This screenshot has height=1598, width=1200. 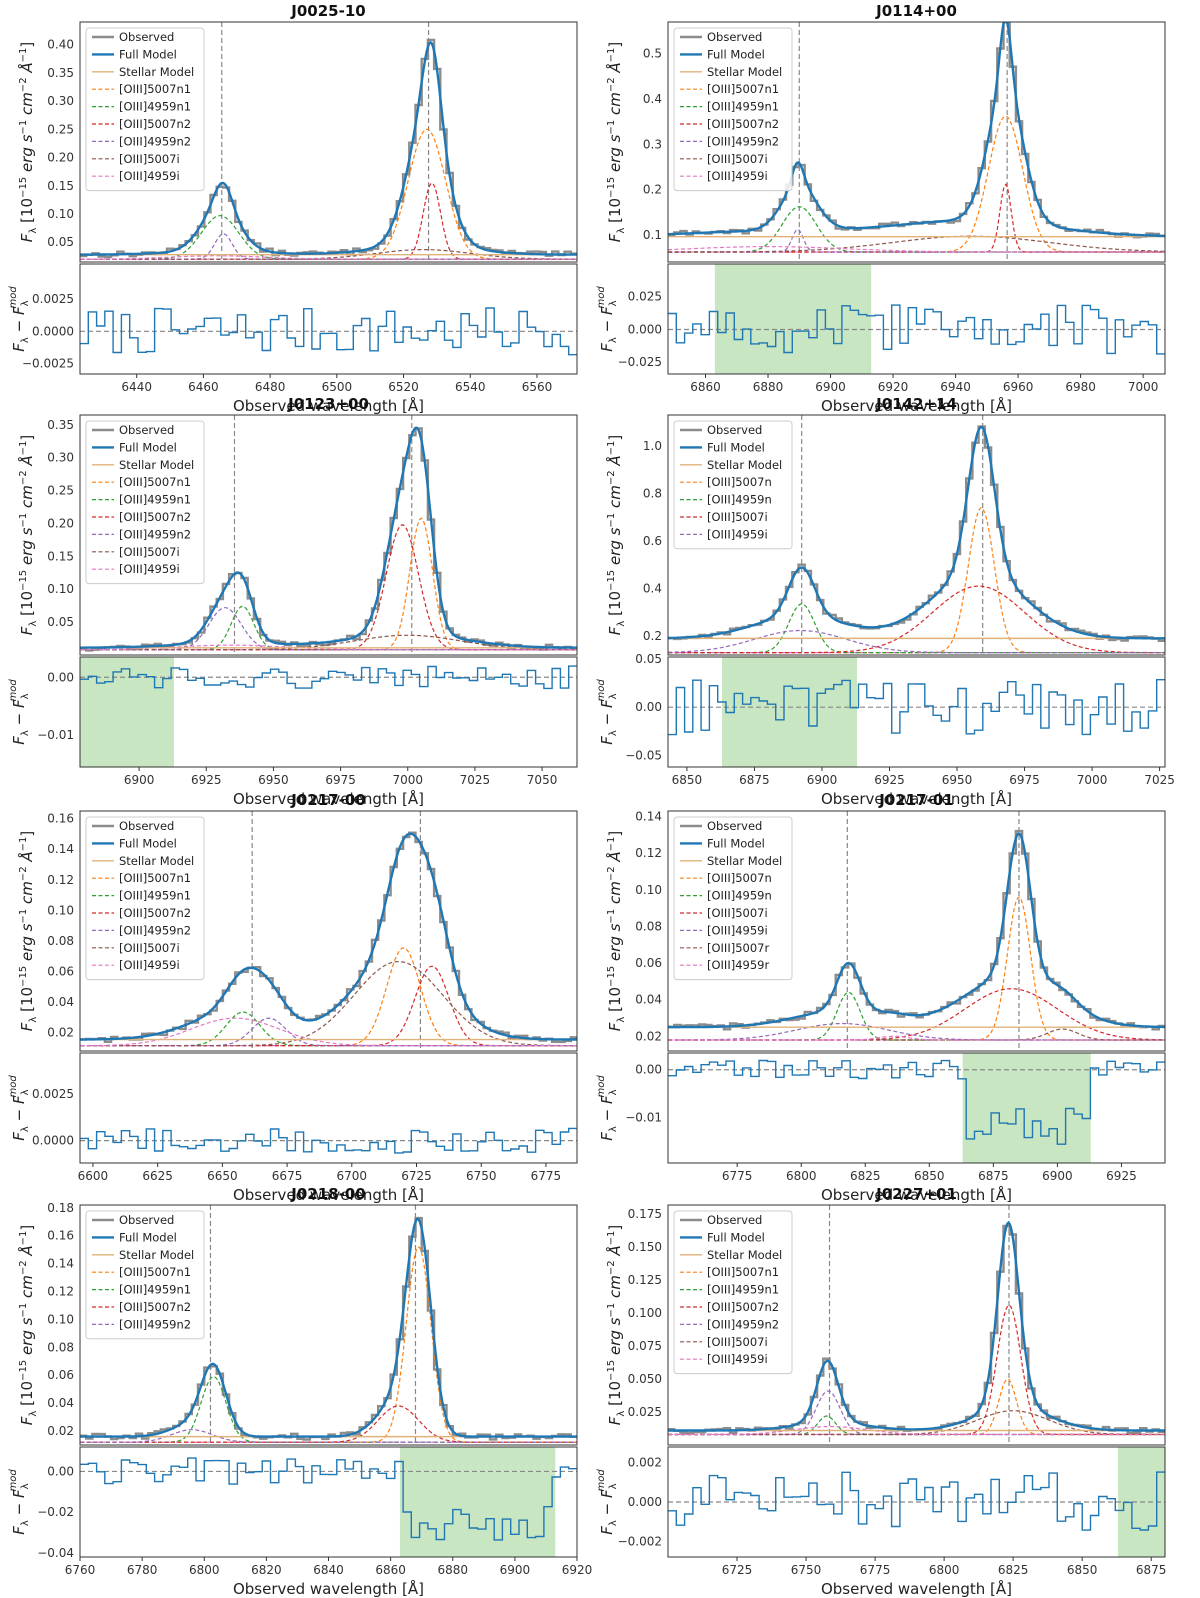 I want to click on y-axis-label: Fλ [10−15 erg s−1 cm−2 Å−1], so click(x=28, y=1325).